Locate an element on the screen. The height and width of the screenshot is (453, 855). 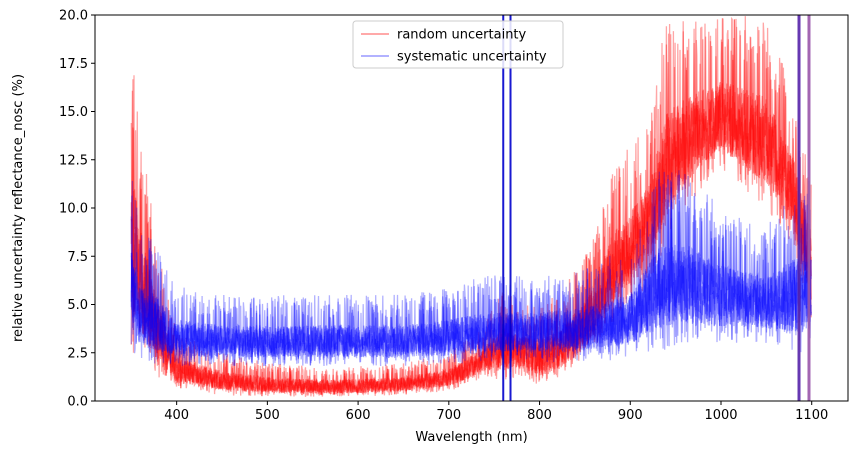
y-tick-label: 0.0 is located at coordinates (77, 402).